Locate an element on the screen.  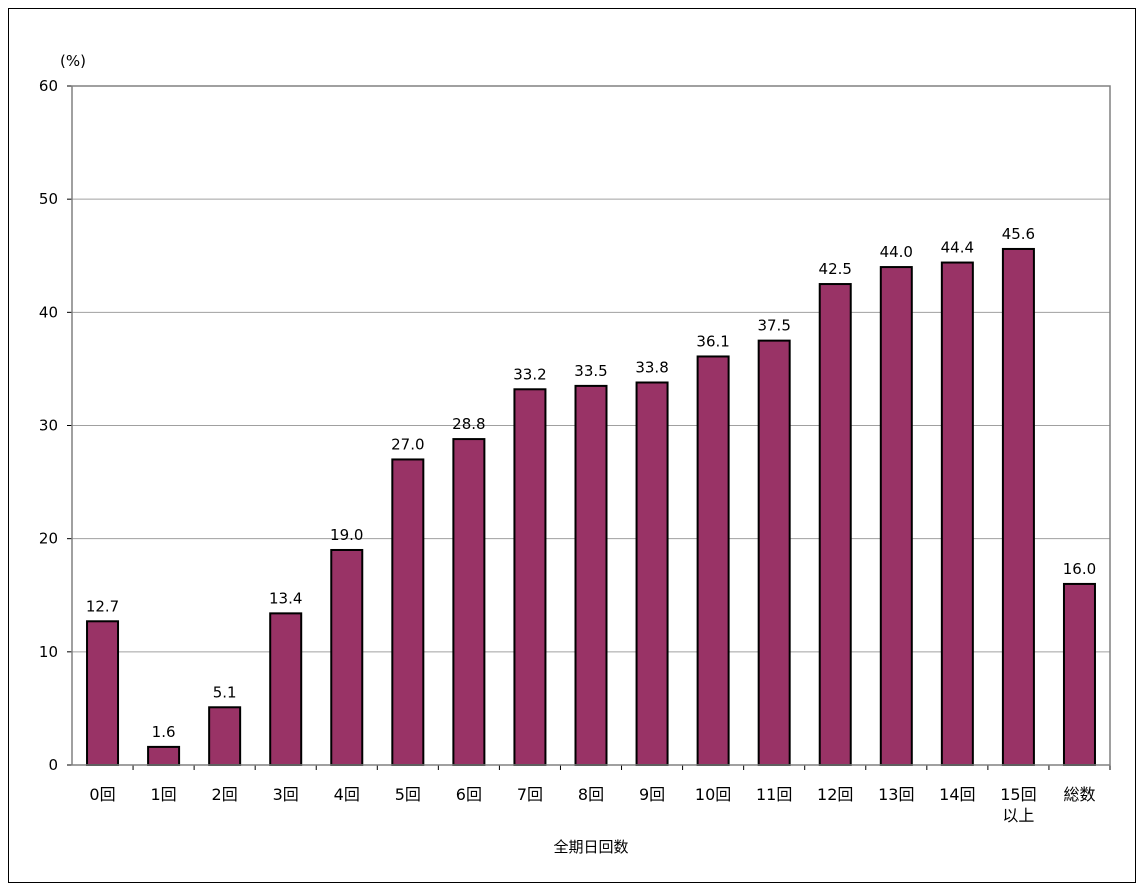
x-category-label: 5回 is located at coordinates (408, 794).